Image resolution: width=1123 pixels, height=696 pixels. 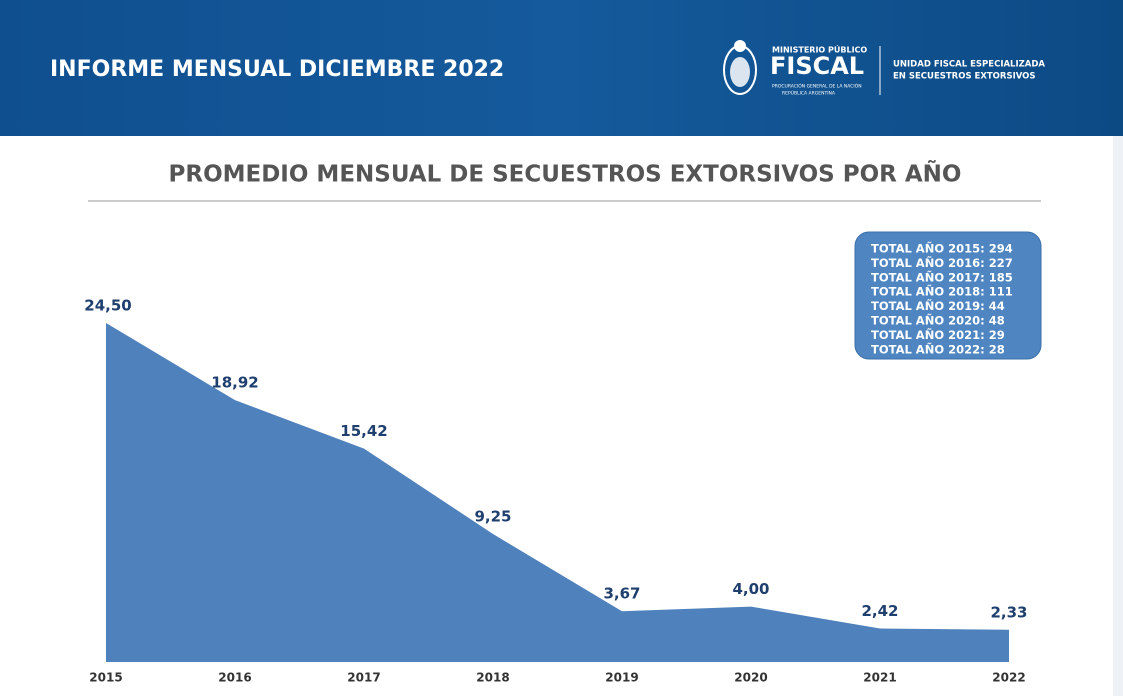 What do you see at coordinates (105, 678) in the screenshot?
I see `x-tick-label: 2015` at bounding box center [105, 678].